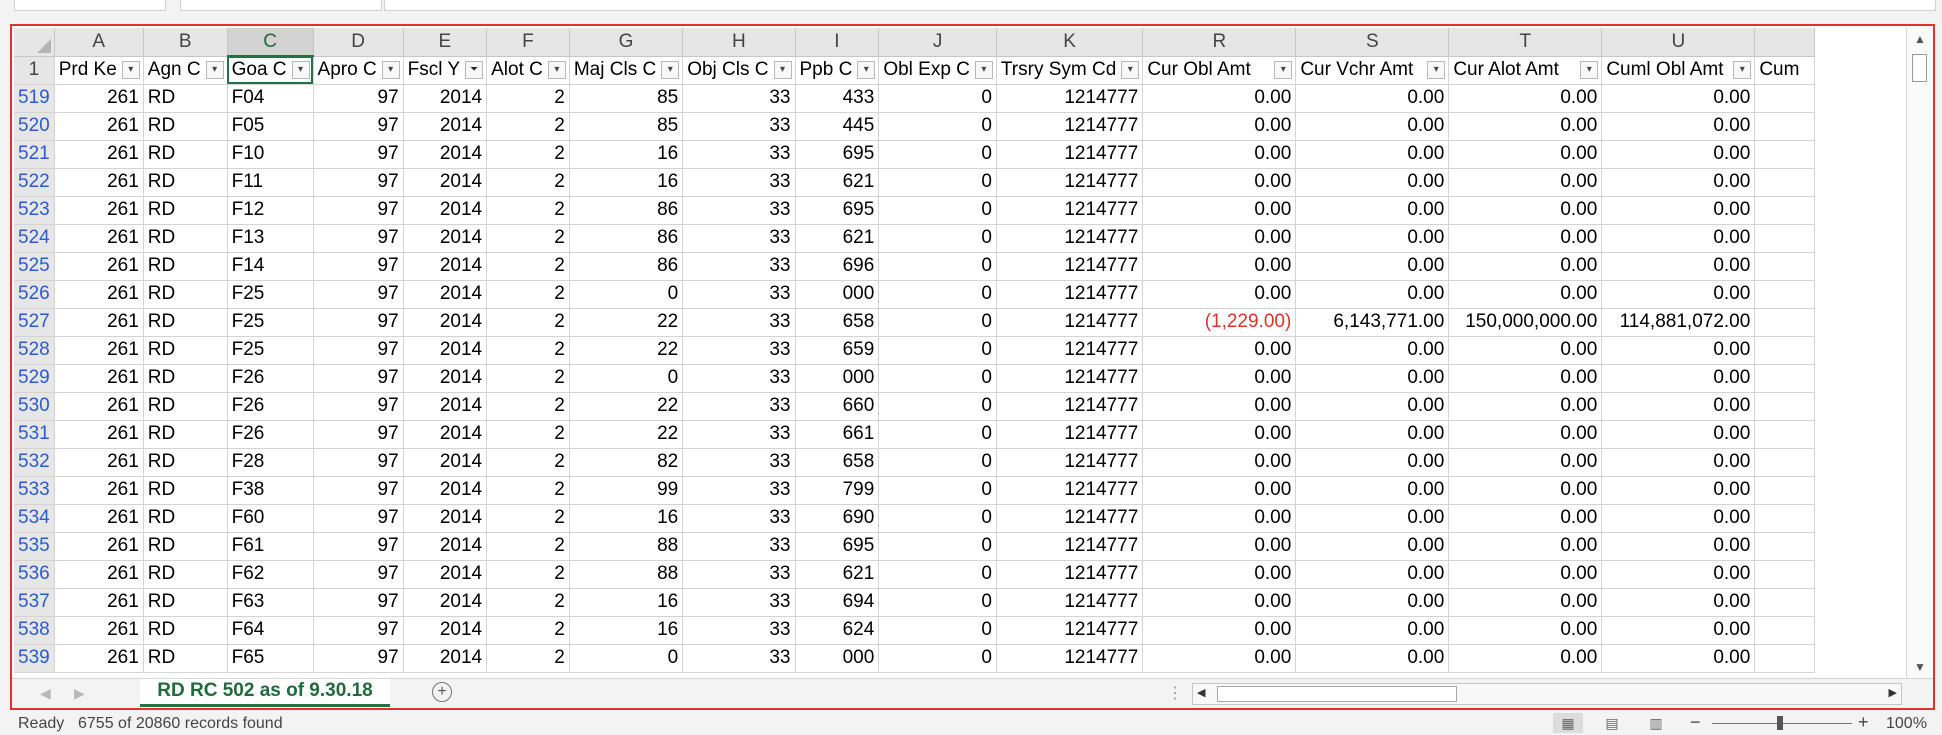 Image resolution: width=1942 pixels, height=735 pixels. Describe the element at coordinates (474, 69) in the screenshot. I see `filter-active-icon: ⏷` at that location.